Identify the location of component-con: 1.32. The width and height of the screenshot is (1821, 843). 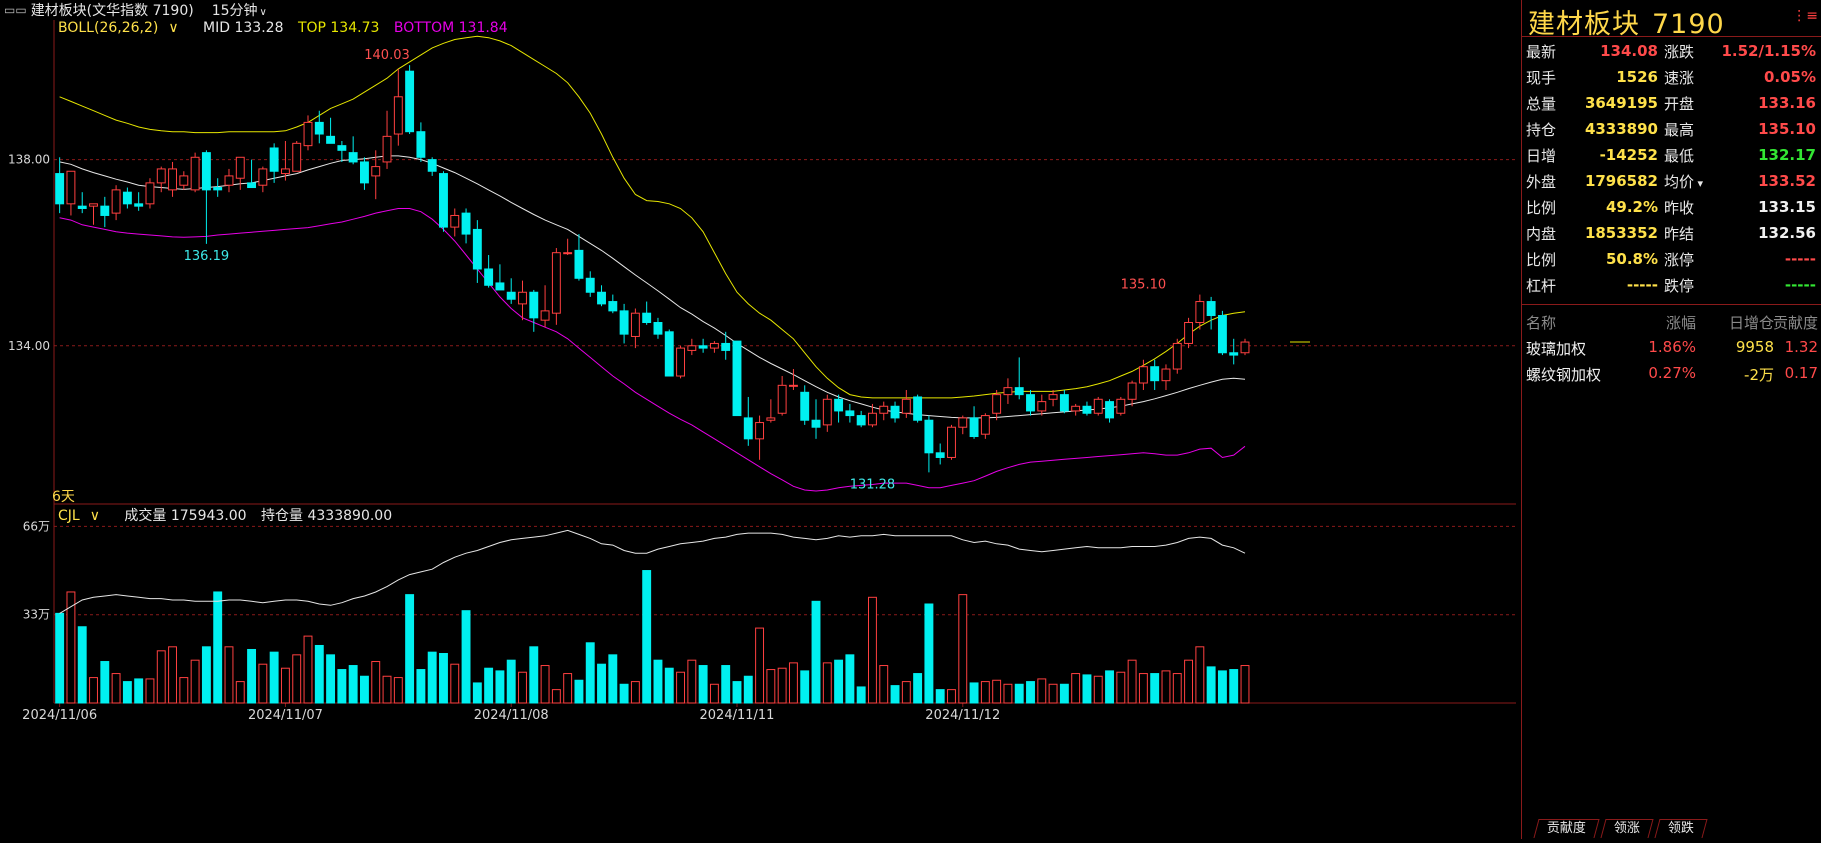
(1801, 347).